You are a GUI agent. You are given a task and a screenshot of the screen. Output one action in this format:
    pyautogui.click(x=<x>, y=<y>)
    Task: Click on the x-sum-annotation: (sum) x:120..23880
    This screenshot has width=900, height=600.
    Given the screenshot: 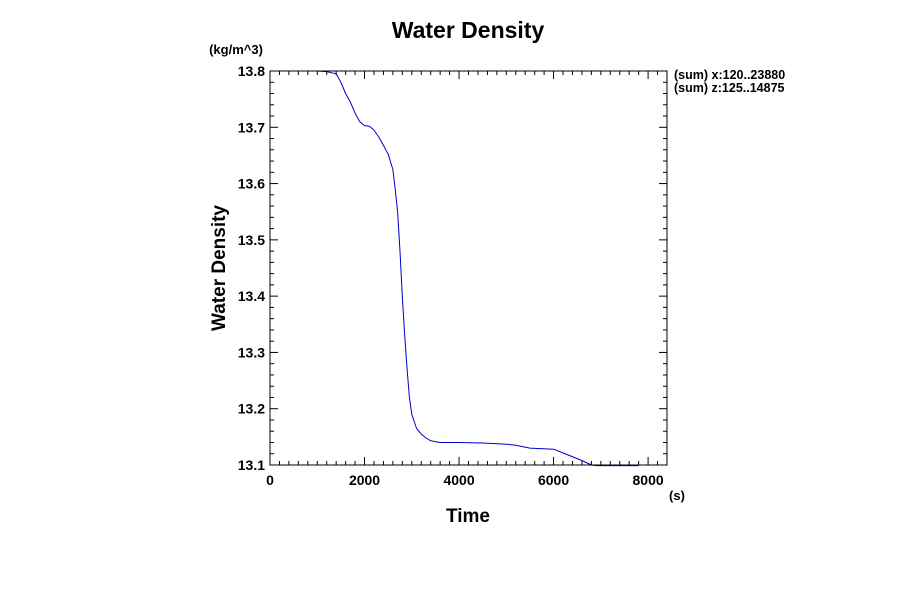 What is the action you would take?
    pyautogui.click(x=729, y=75)
    